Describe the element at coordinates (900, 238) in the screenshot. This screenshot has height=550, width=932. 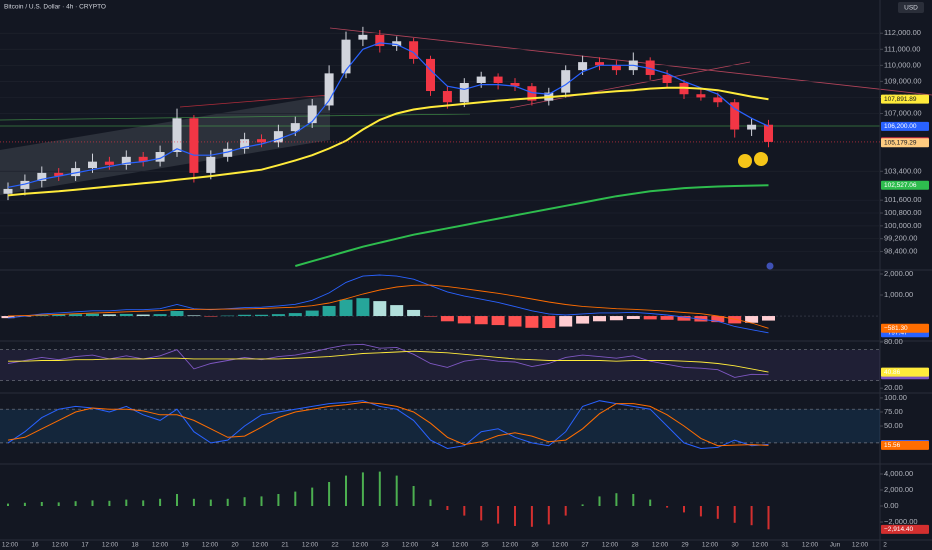
I see `y-tick-label: 99,200.00` at that location.